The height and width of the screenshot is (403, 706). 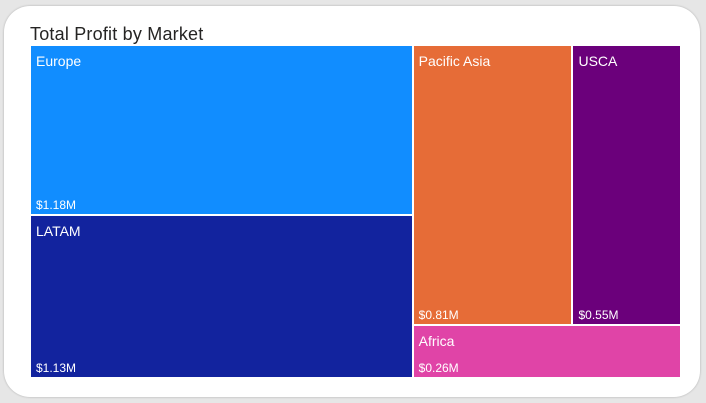 What do you see at coordinates (438, 314) in the screenshot?
I see `tile-value-label: $0.81M` at bounding box center [438, 314].